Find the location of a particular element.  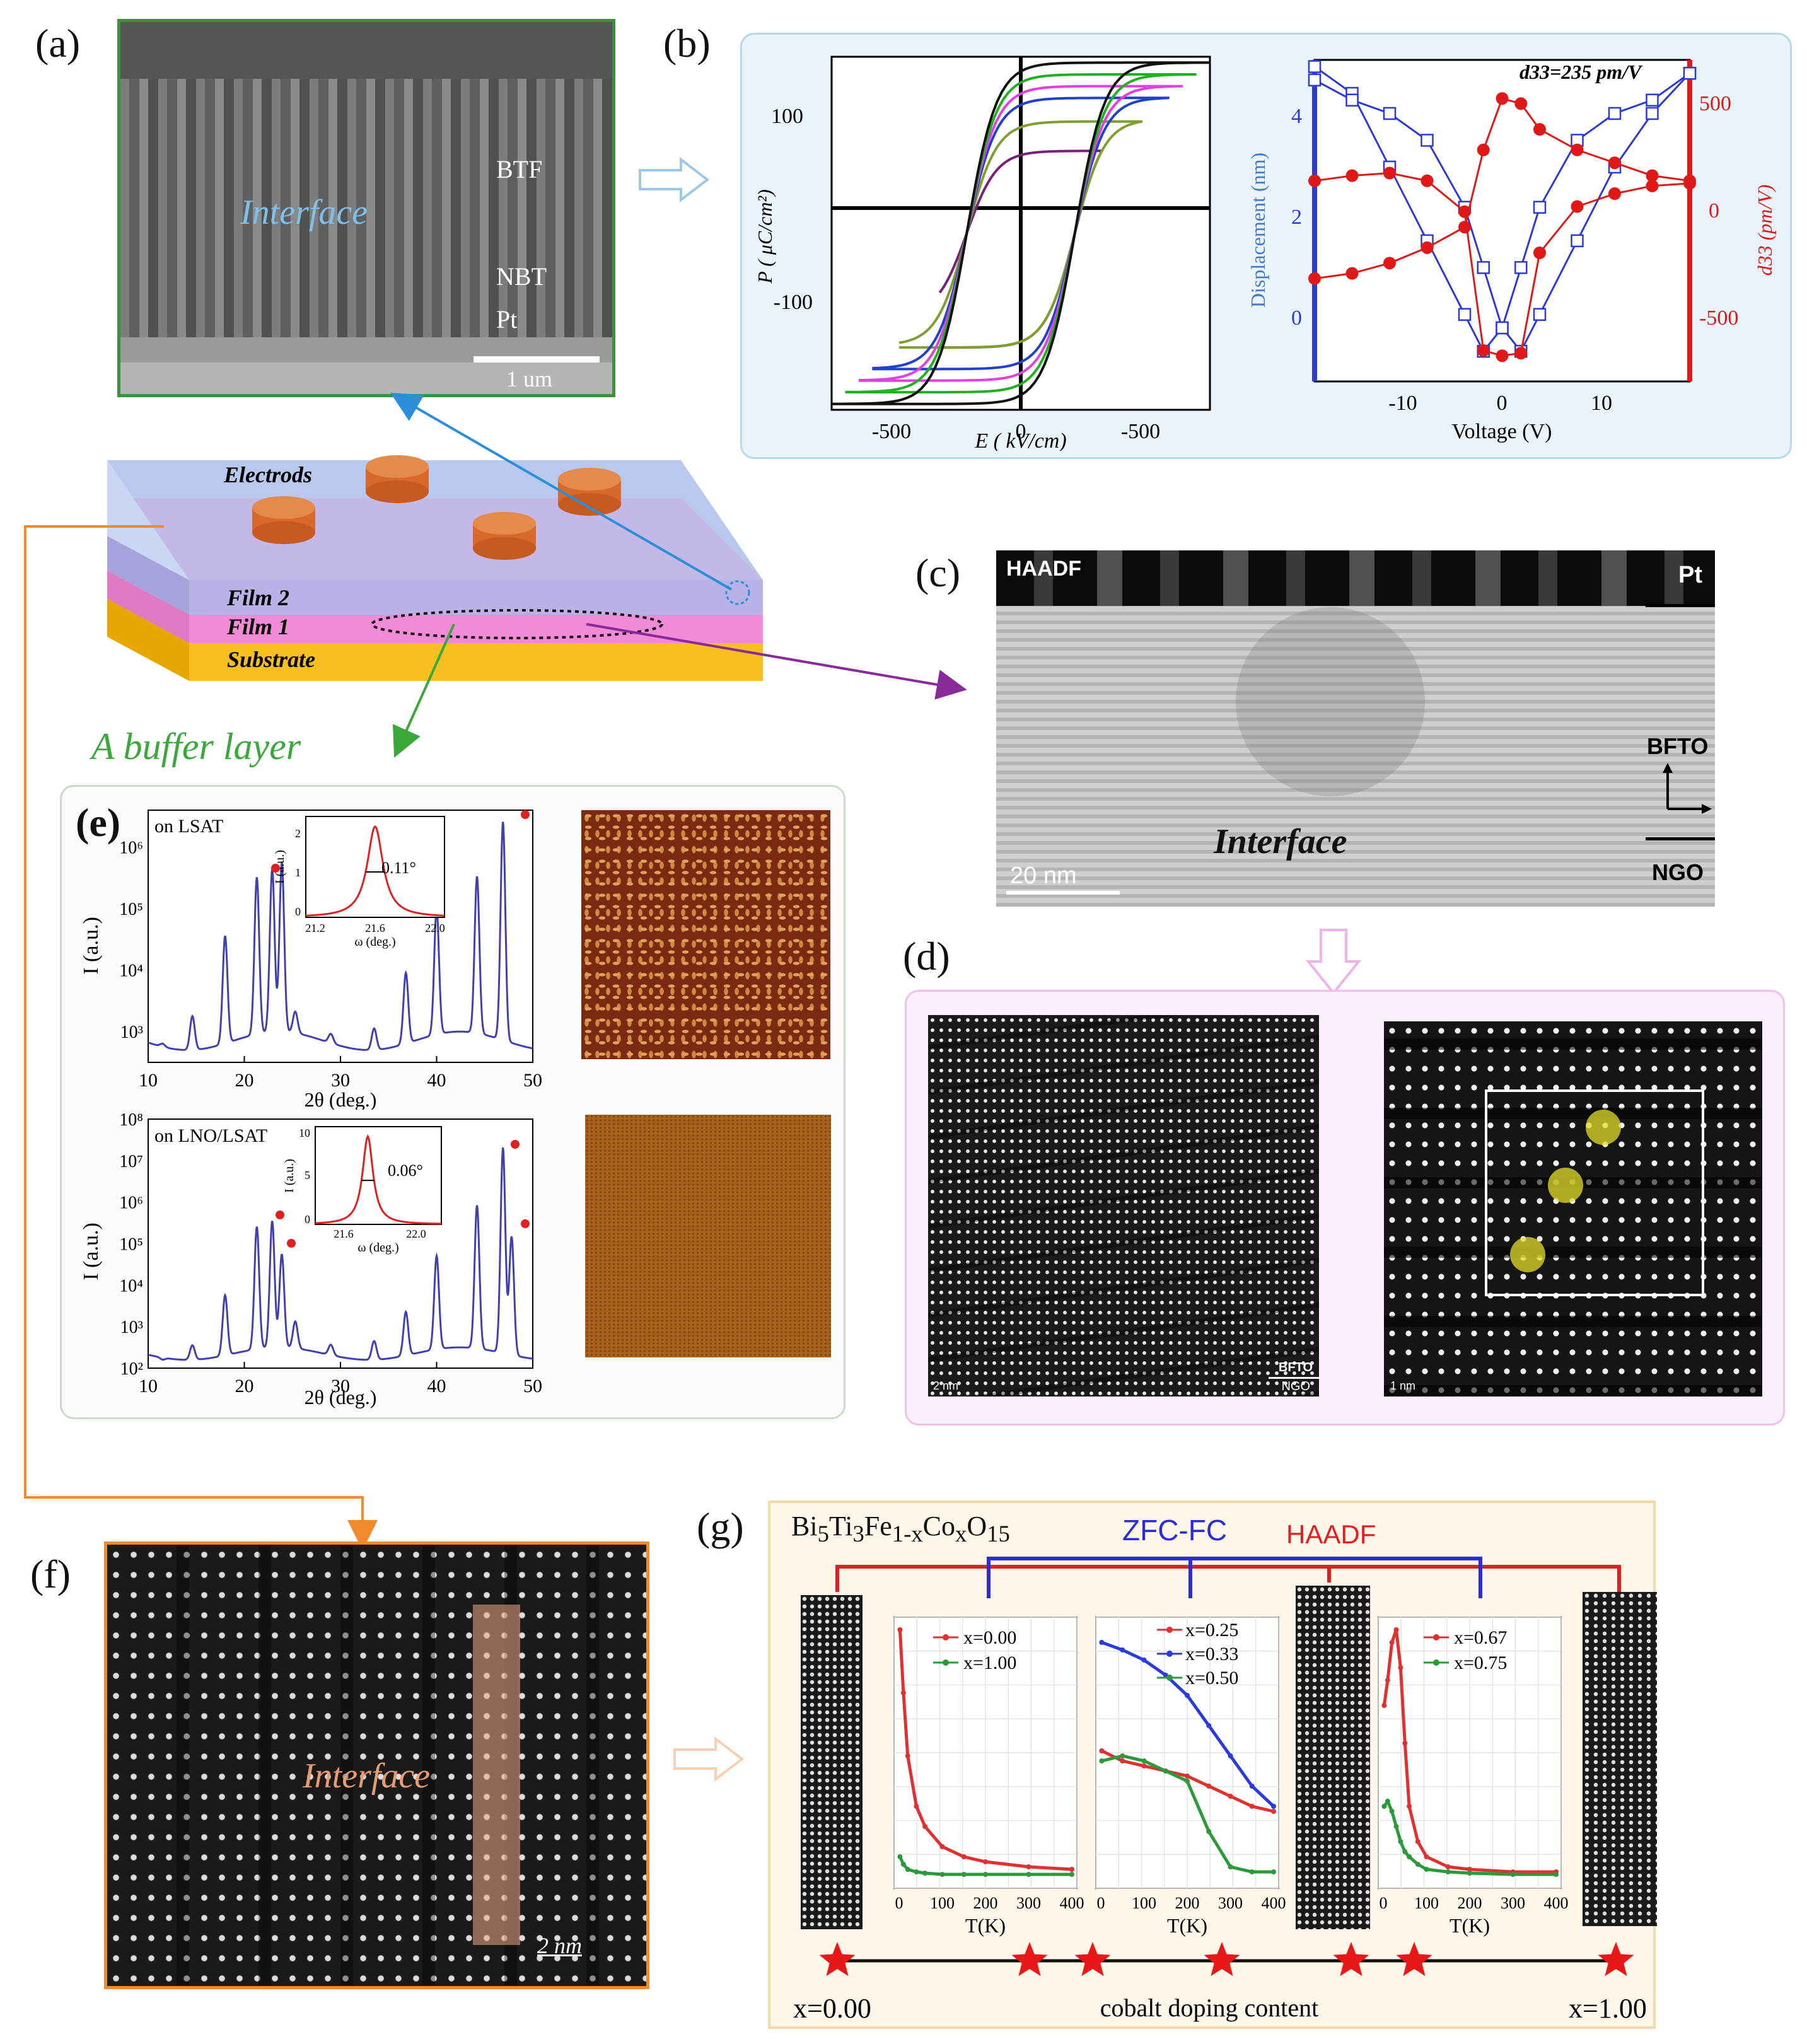

mag2-legend-2: x=0.33 is located at coordinates (1211, 1654).